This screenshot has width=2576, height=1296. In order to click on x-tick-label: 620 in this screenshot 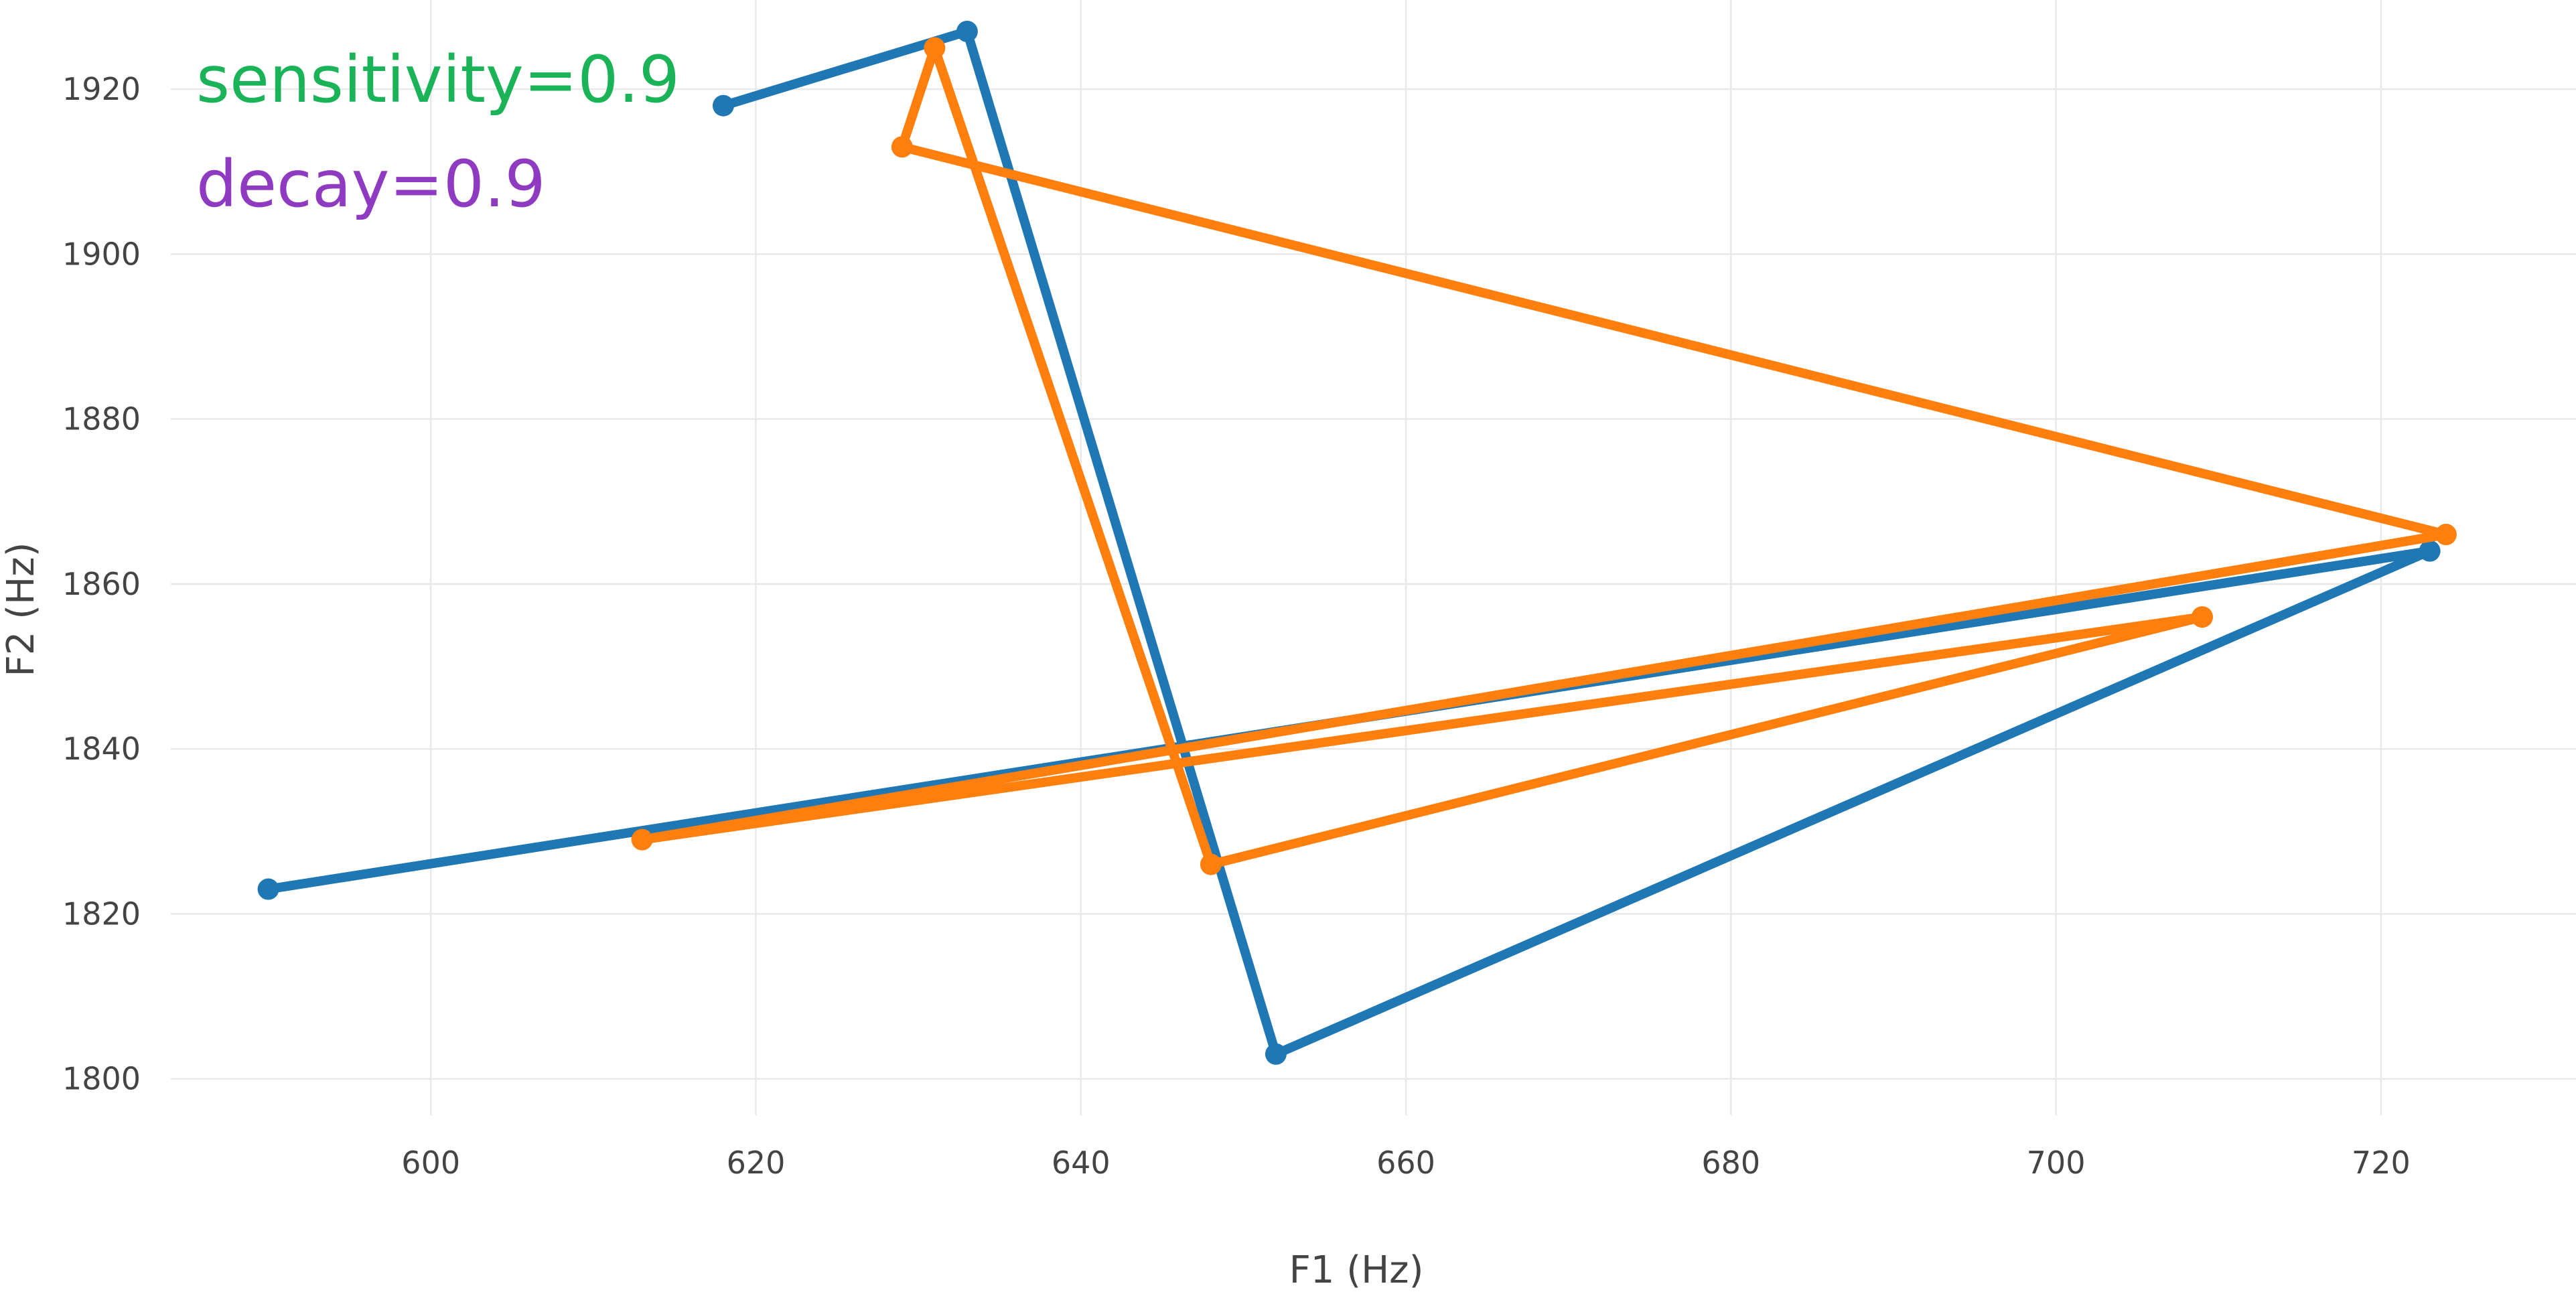, I will do `click(756, 1163)`.